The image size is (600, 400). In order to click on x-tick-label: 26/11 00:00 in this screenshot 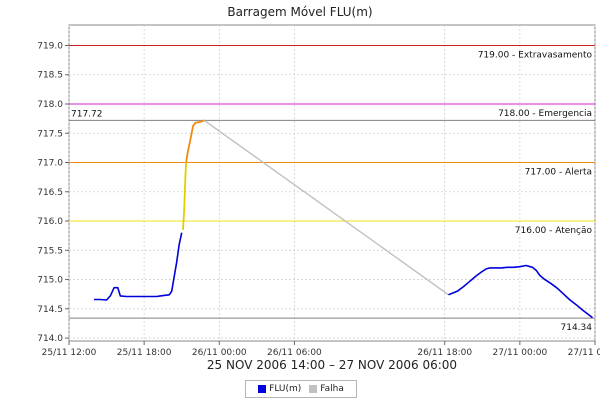, I will do `click(219, 353)`.